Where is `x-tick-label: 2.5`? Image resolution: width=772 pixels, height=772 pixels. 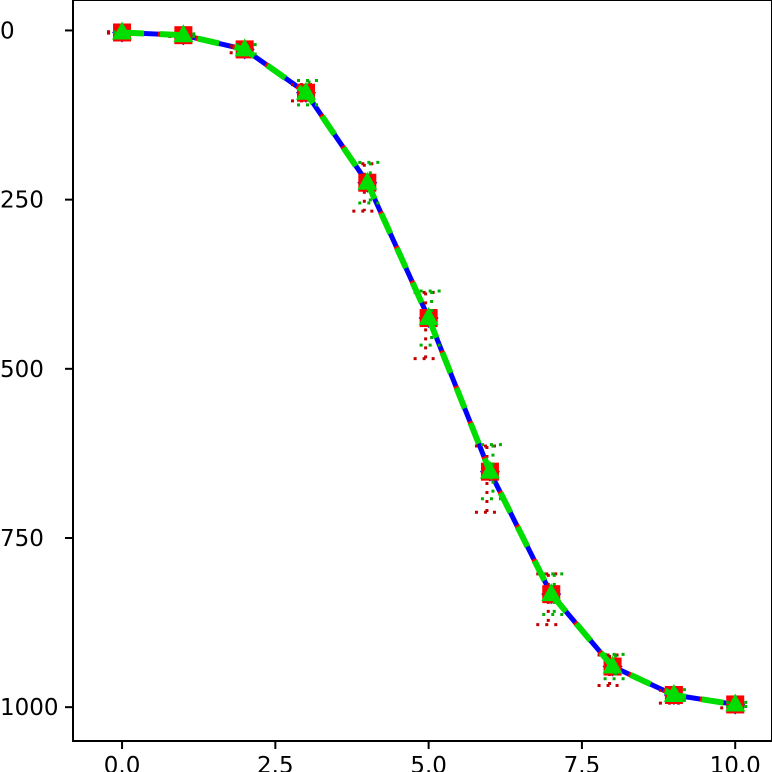
x-tick-label: 2.5 is located at coordinates (275, 762).